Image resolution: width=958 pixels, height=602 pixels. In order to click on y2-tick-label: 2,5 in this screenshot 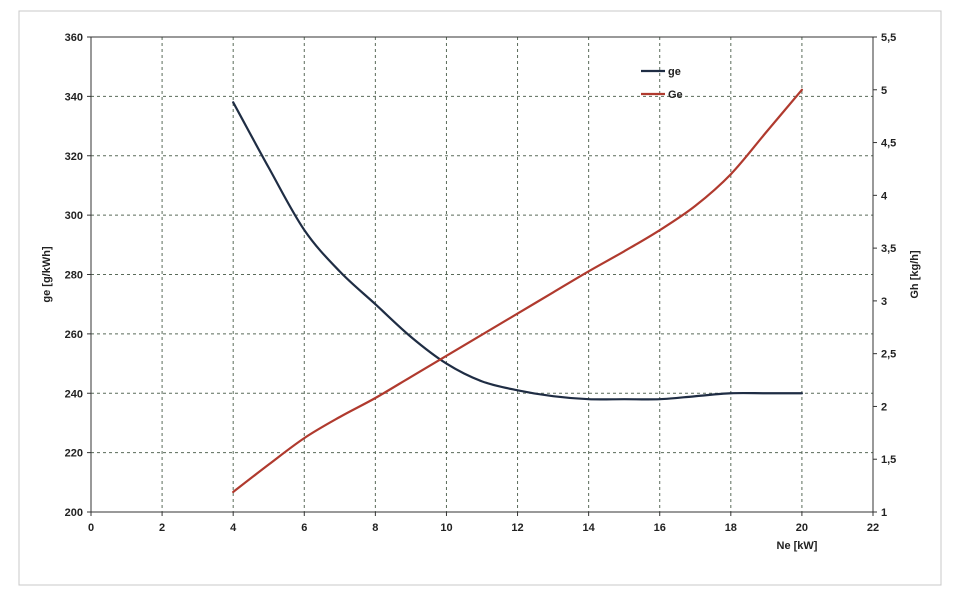, I will do `click(888, 355)`.